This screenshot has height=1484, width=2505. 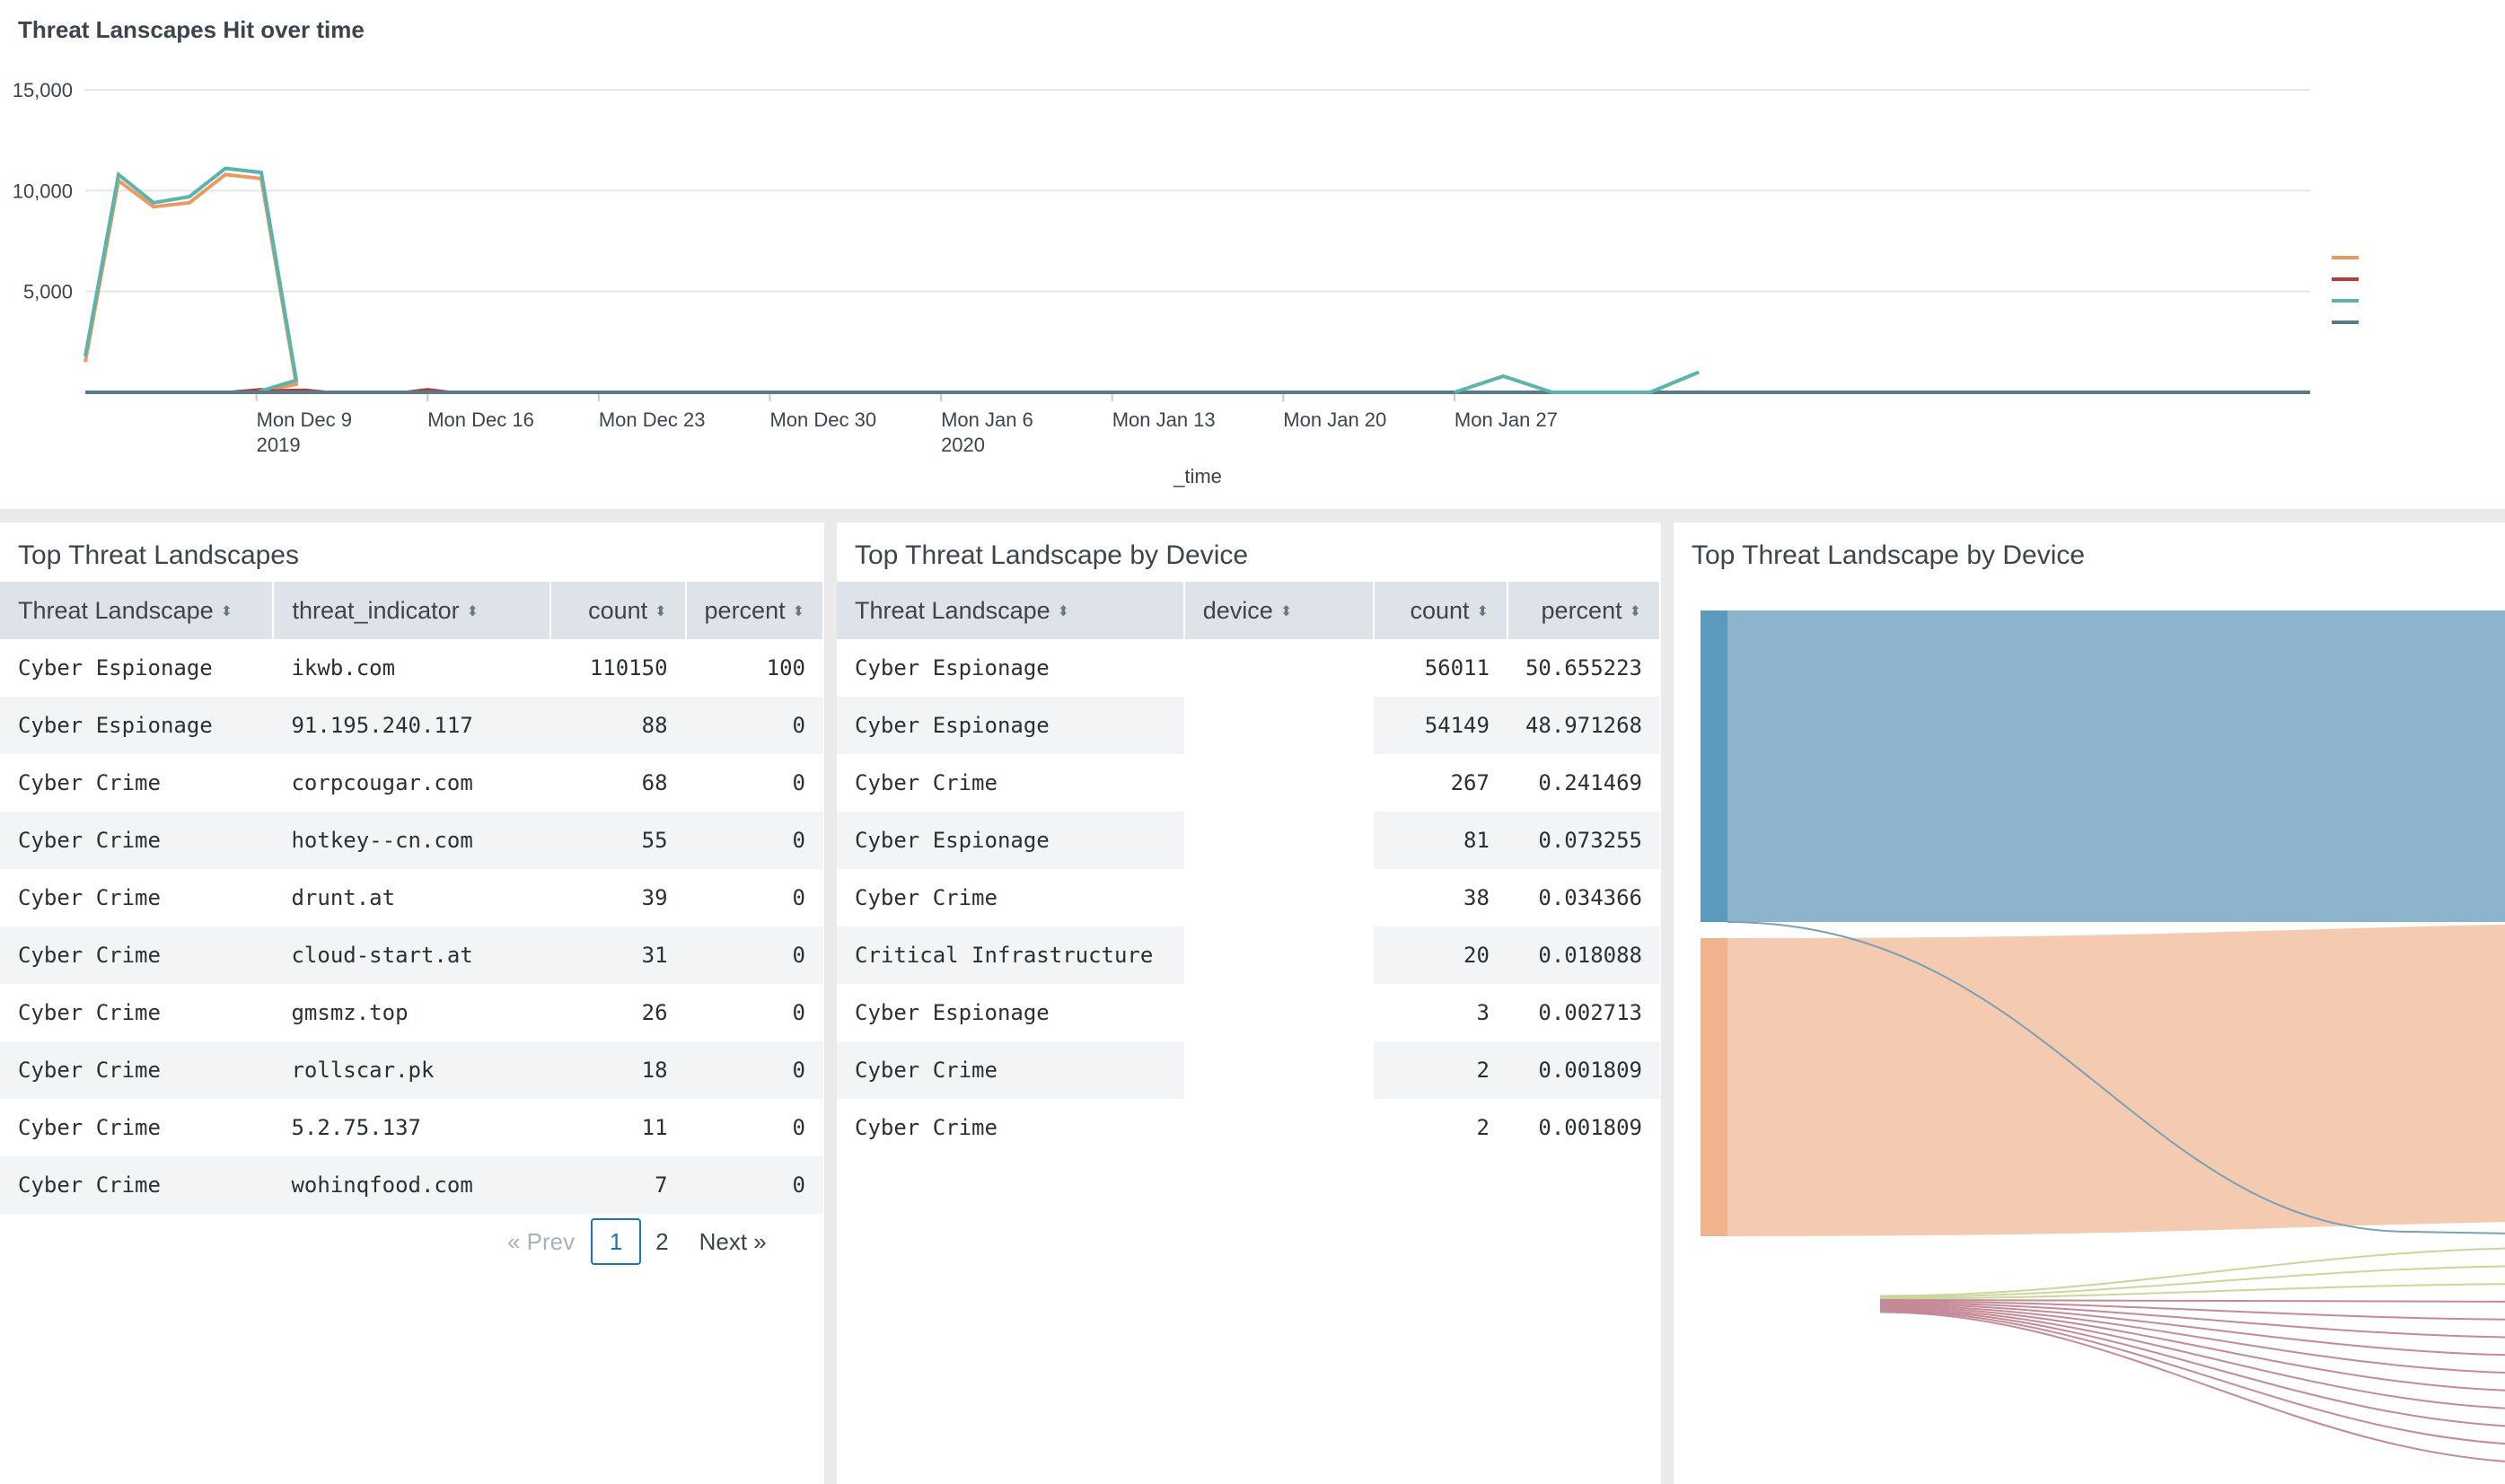 I want to click on table-row: Cyber Crime cloud-start.at 31 0, so click(x=411, y=955).